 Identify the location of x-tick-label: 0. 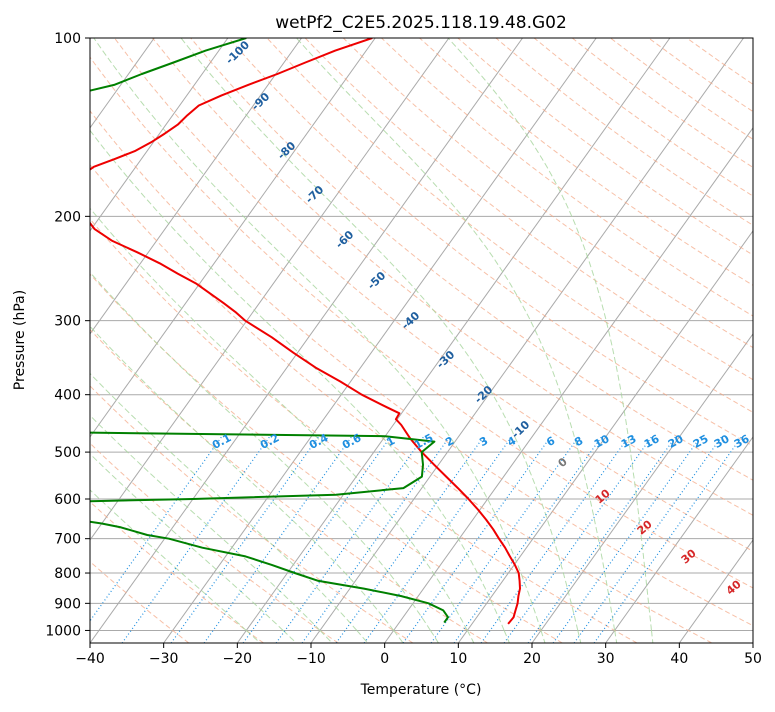
(384, 659).